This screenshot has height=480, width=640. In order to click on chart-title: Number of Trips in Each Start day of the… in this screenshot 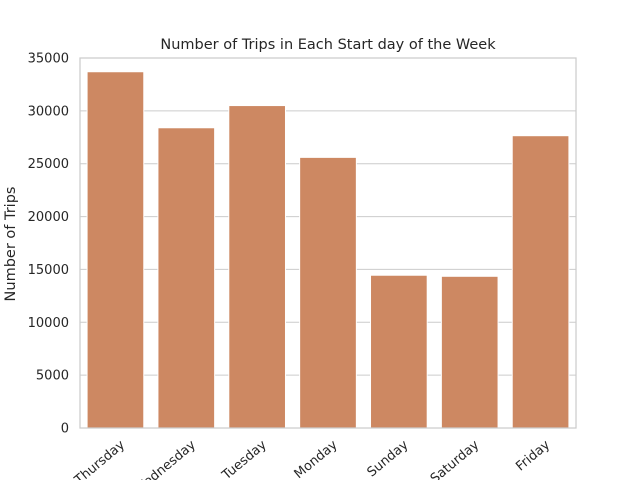, I will do `click(328, 45)`.